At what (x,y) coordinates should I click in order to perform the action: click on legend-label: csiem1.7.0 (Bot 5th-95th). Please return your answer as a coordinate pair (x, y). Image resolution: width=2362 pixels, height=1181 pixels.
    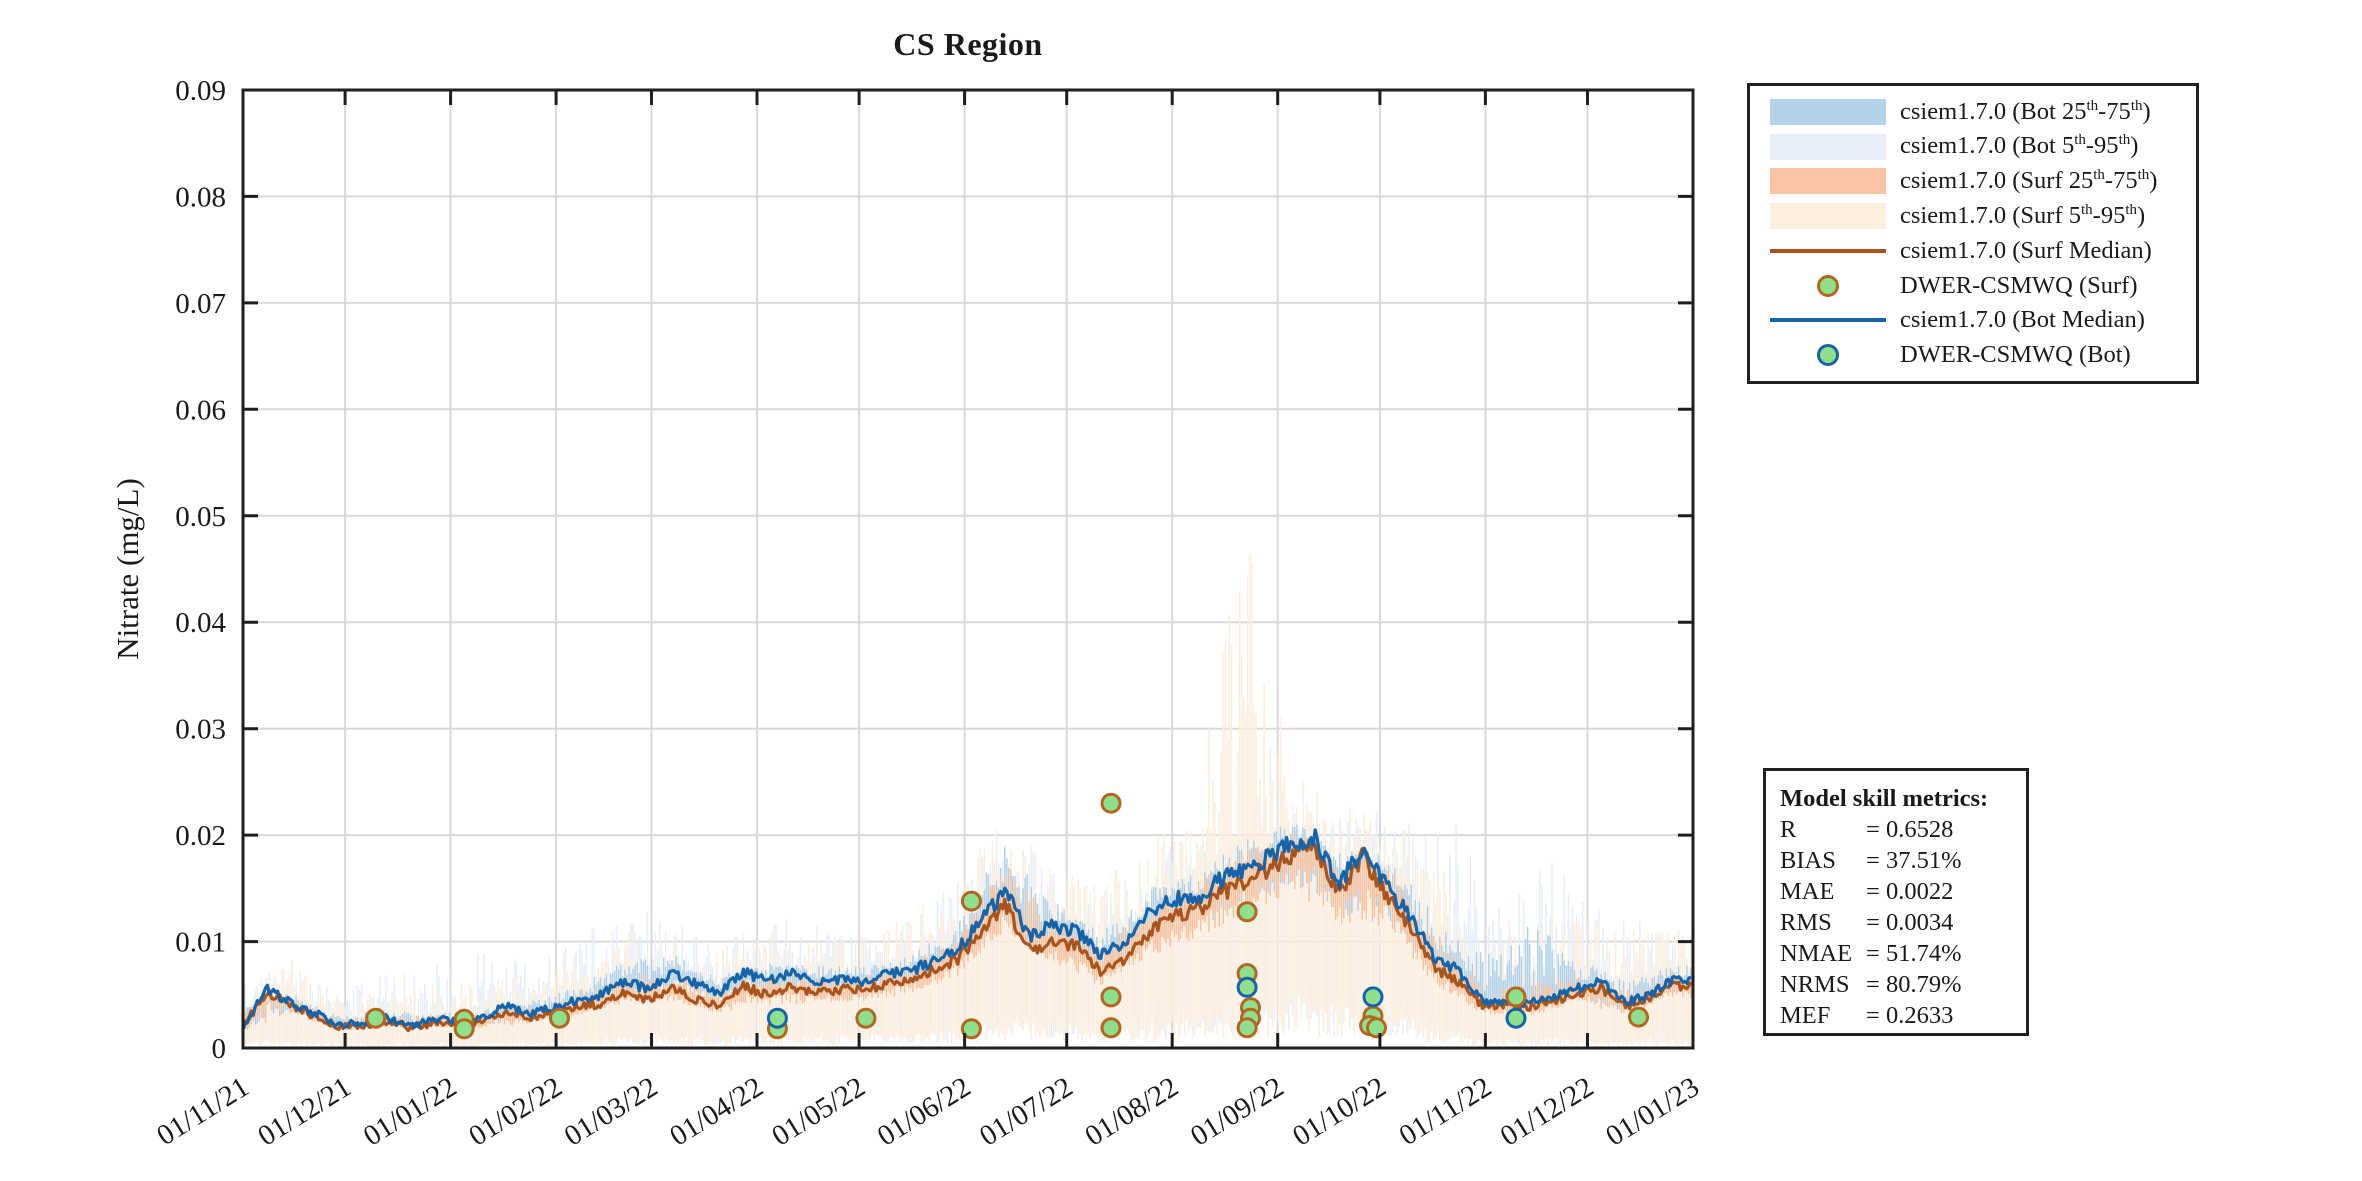
    Looking at the image, I should click on (2019, 146).